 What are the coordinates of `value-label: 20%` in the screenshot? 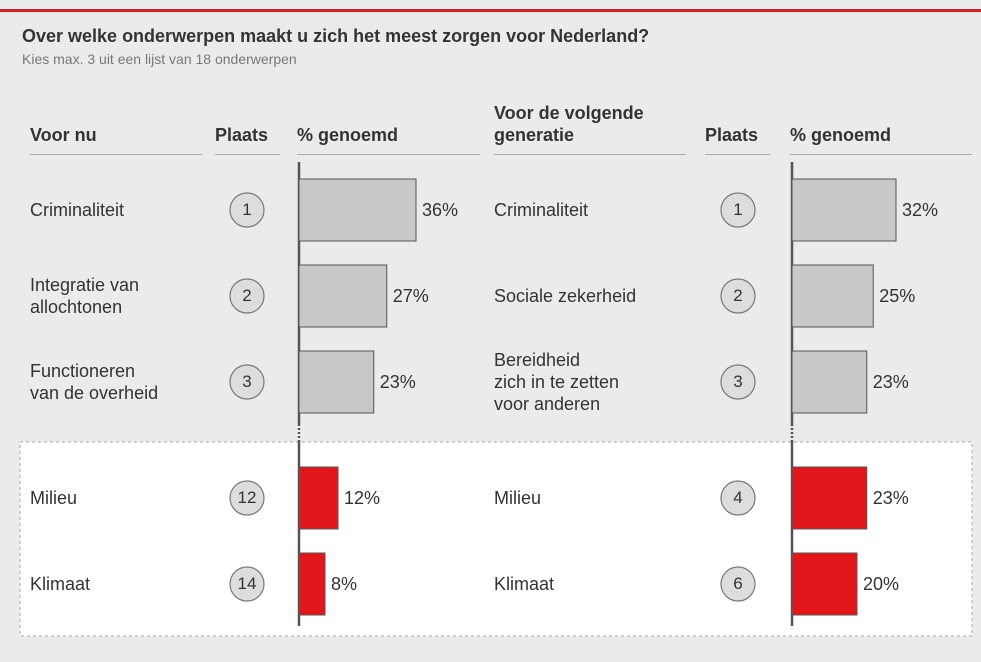 It's located at (881, 584).